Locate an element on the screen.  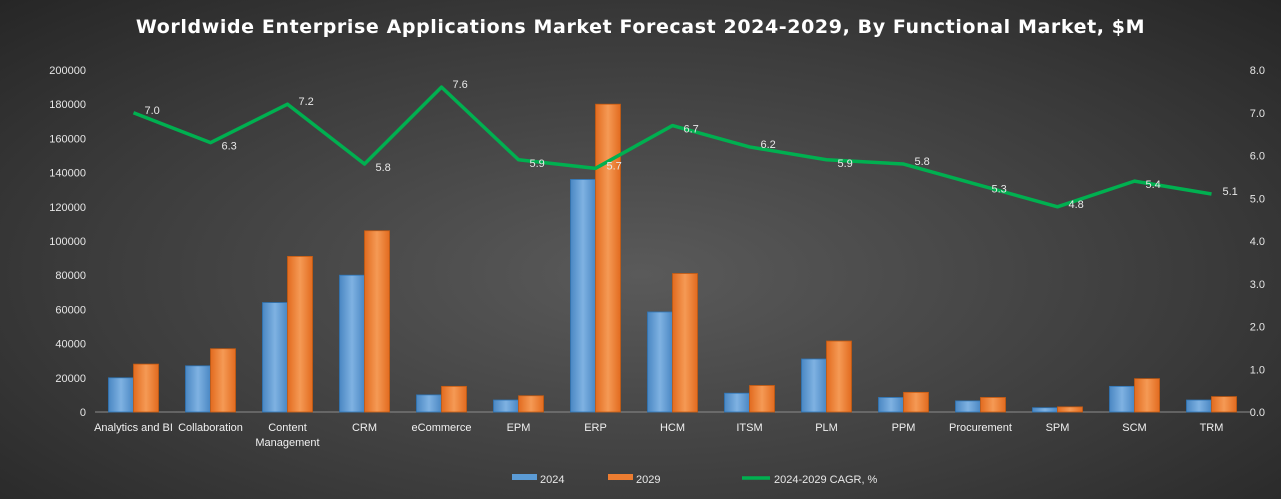
y-left-tick-label: 100000 is located at coordinates (67, 242).